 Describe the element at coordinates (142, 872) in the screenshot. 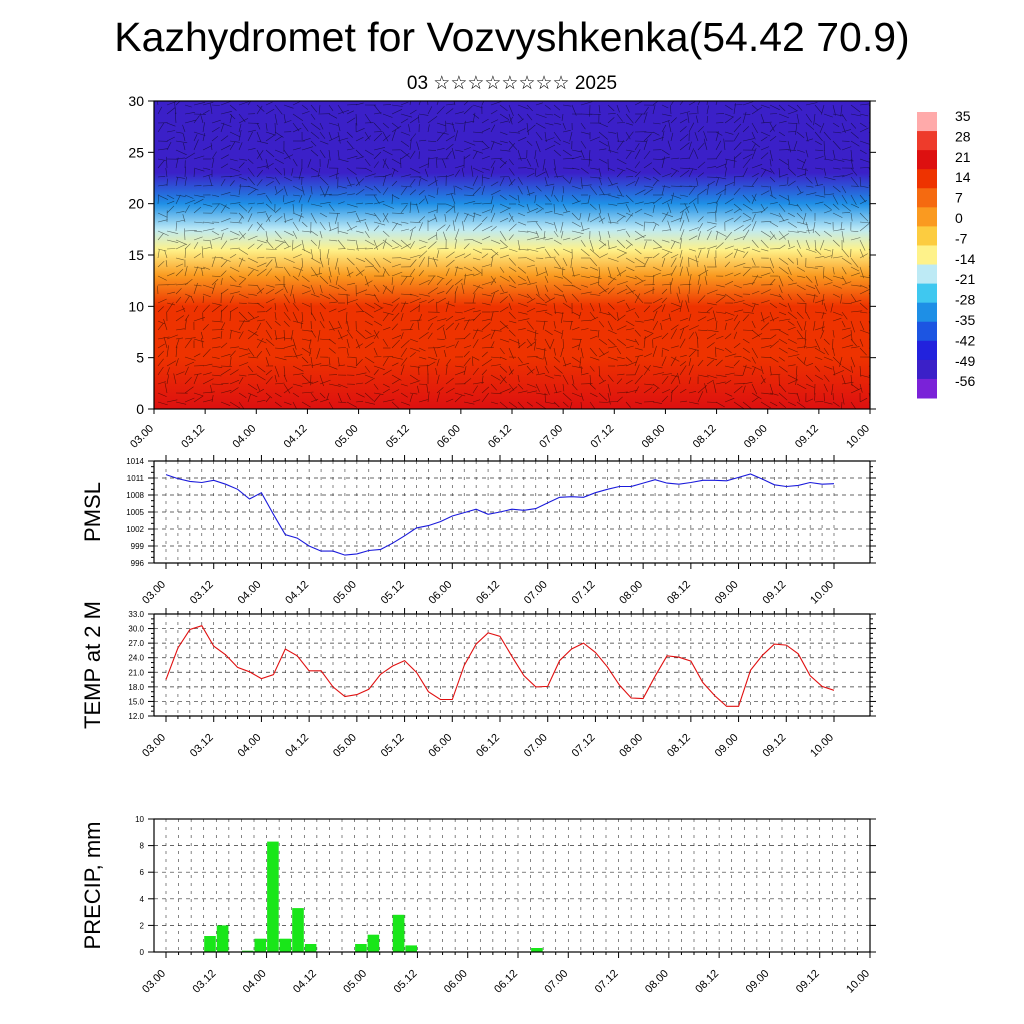

I see `y-tick-label: 6` at that location.